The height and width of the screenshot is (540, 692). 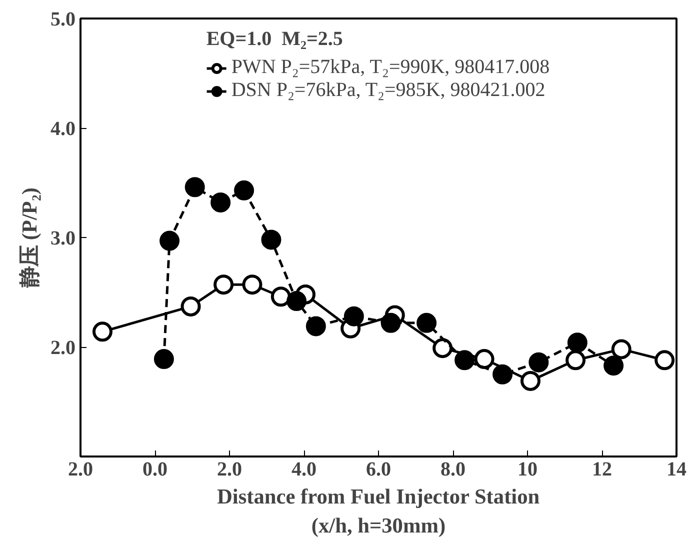 I want to click on legend-label: PWN P₂=57kPa, T₂=990K, 980417.008, so click(x=390, y=67).